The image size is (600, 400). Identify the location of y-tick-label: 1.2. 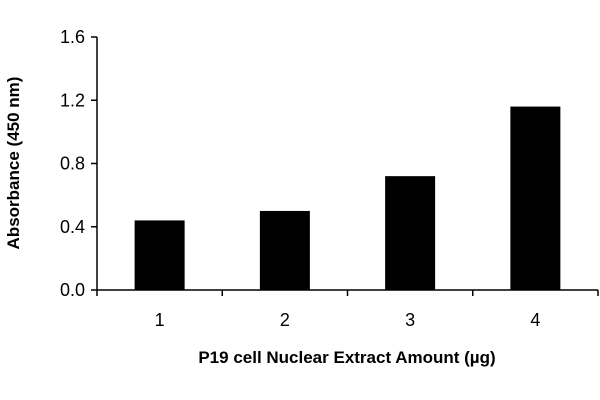
(72, 100).